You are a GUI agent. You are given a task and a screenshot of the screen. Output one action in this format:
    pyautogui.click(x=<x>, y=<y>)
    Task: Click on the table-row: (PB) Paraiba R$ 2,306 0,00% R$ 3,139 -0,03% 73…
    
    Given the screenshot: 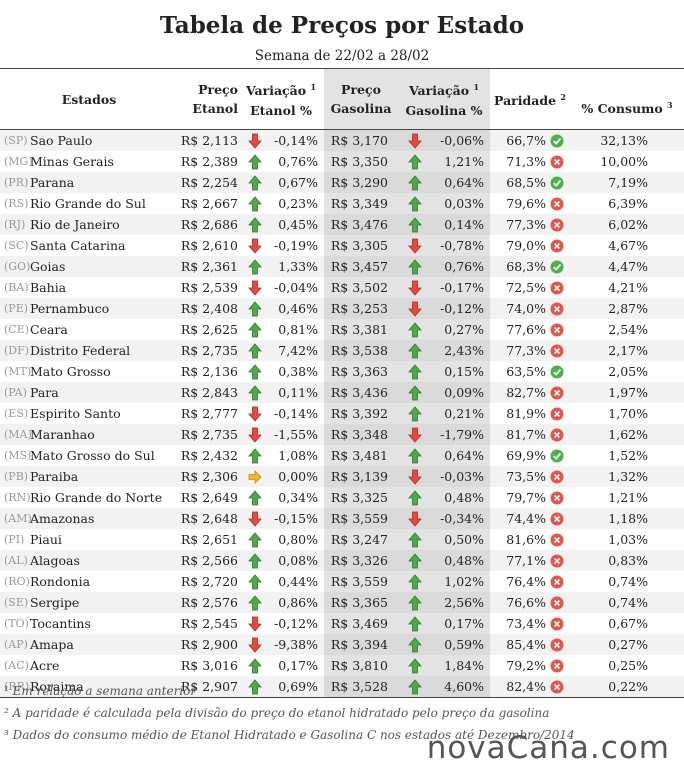 What is the action you would take?
    pyautogui.click(x=342, y=476)
    